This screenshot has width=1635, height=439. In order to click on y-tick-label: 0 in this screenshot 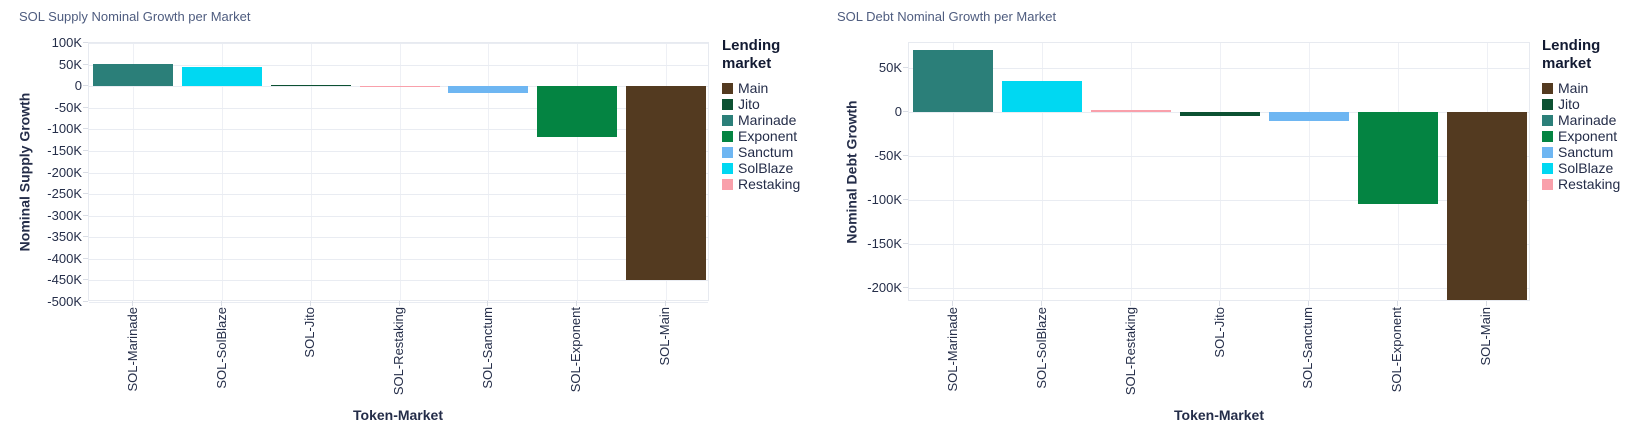, I will do `click(898, 111)`.